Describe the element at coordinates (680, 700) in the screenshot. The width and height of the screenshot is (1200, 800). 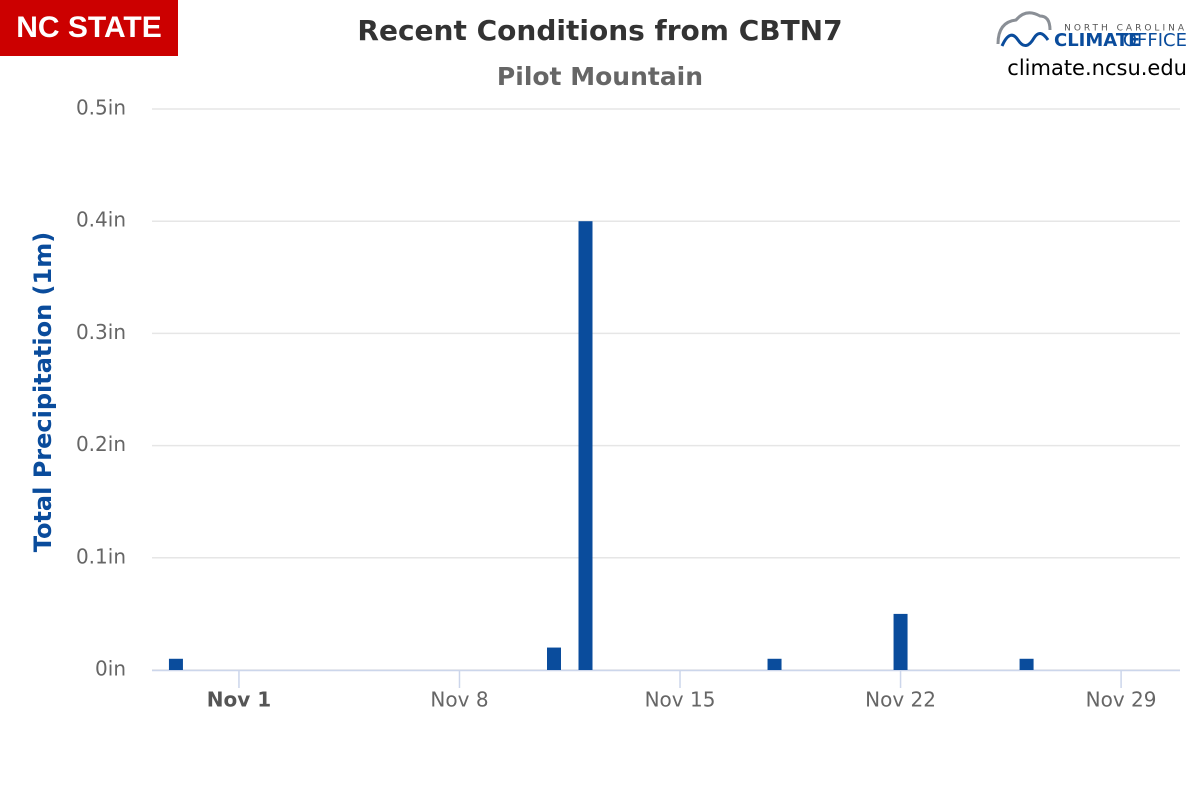
I see `x-tick-label: Nov 15` at that location.